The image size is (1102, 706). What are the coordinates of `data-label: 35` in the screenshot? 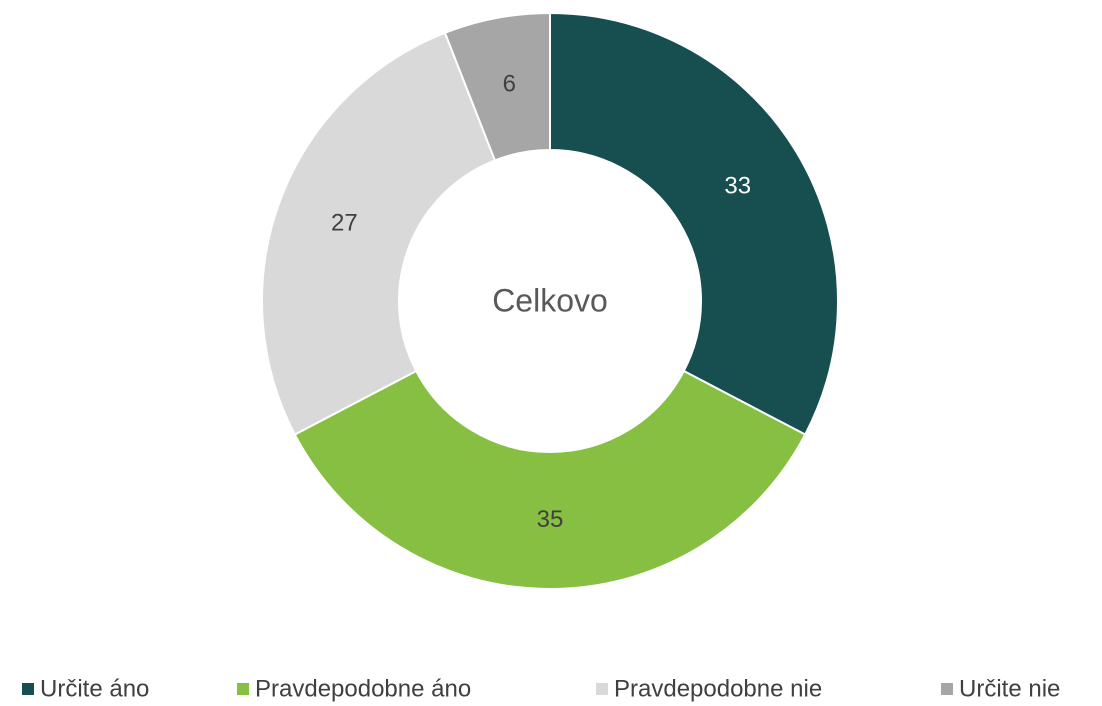 It's located at (550, 519).